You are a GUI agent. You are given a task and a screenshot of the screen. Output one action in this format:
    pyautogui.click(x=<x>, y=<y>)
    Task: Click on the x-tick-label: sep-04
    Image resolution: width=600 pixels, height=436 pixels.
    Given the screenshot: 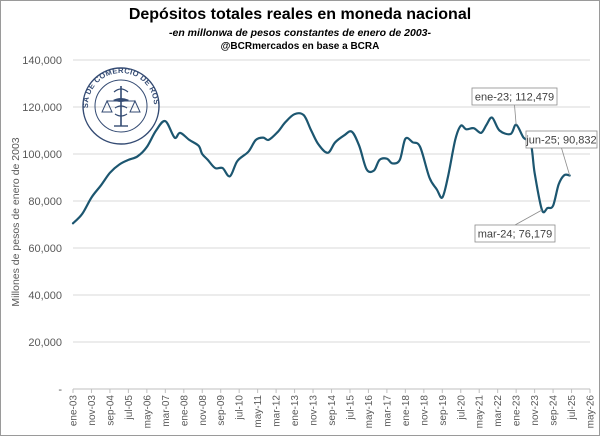 What is the action you would take?
    pyautogui.click(x=110, y=410)
    